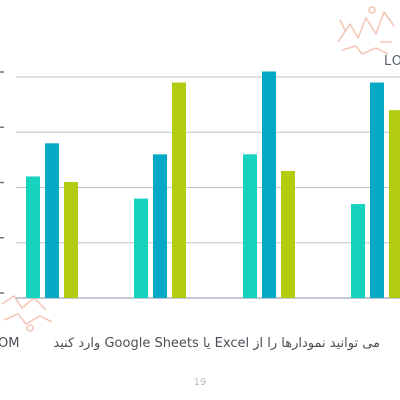 This screenshot has width=400, height=400. What do you see at coordinates (250, 226) in the screenshot?
I see `bar-series1-group3` at bounding box center [250, 226].